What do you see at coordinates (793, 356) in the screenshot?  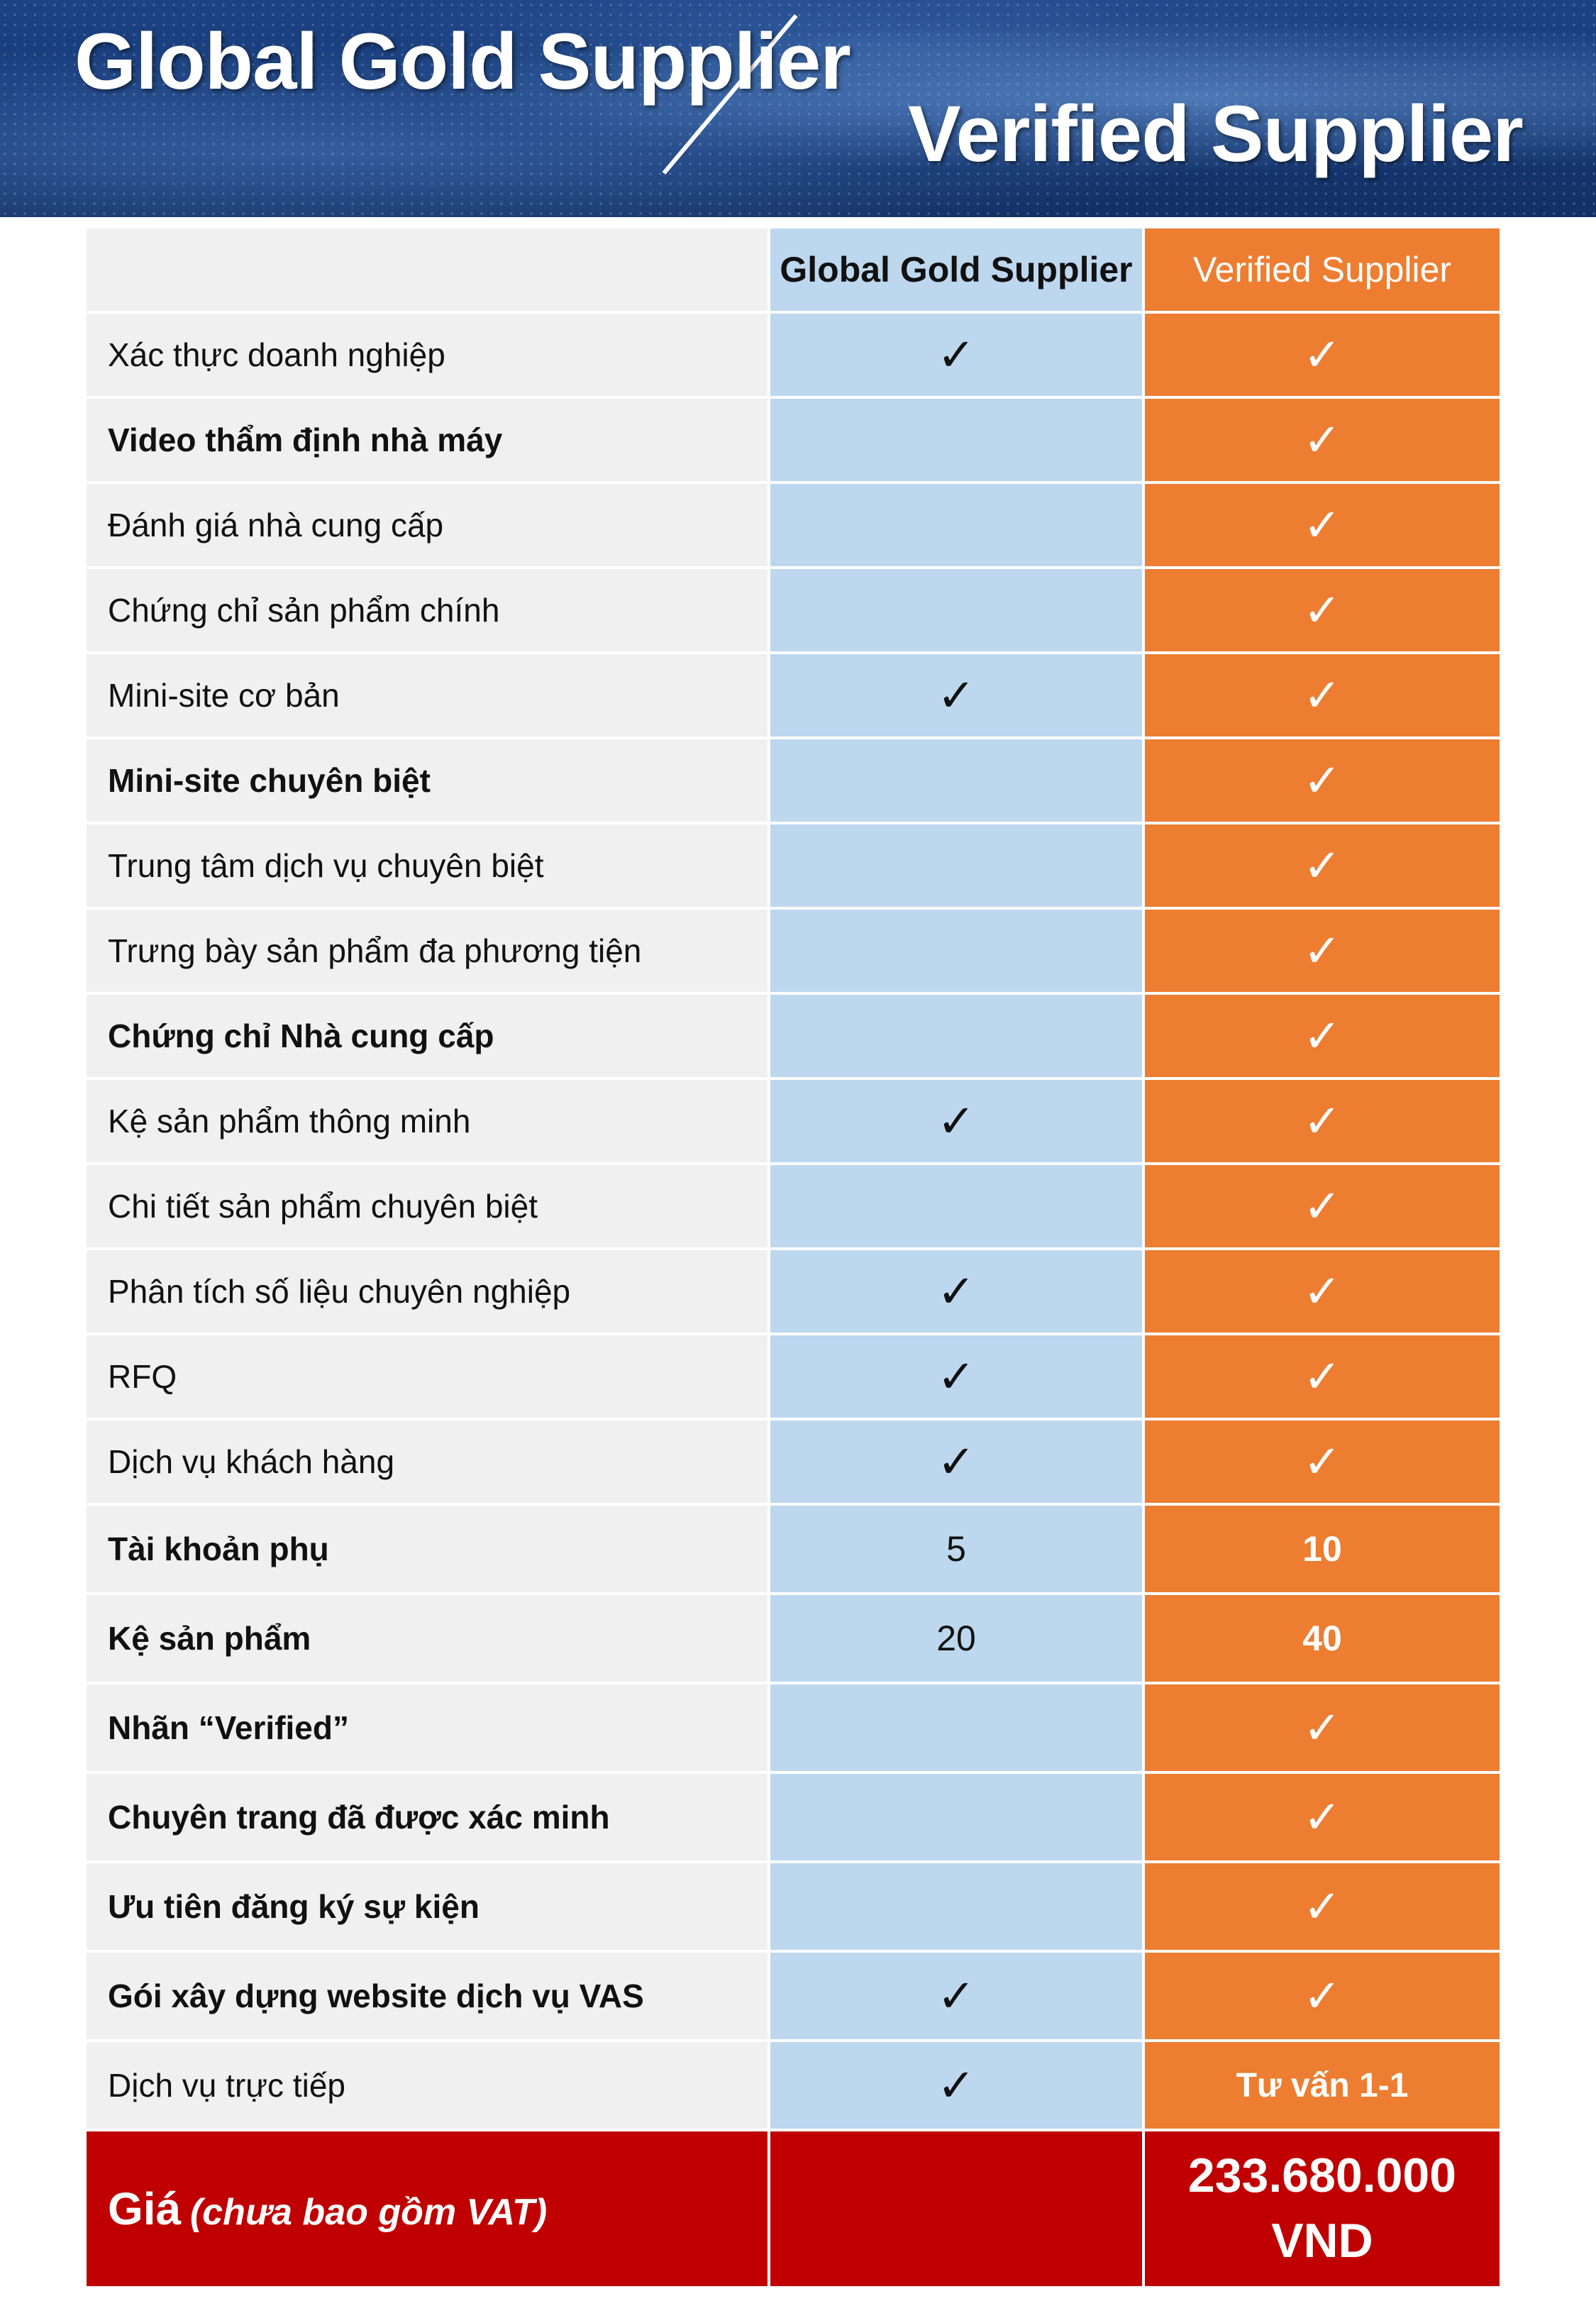 I see `table-row: Xác thực doanh nghiệp ✓ ✓` at bounding box center [793, 356].